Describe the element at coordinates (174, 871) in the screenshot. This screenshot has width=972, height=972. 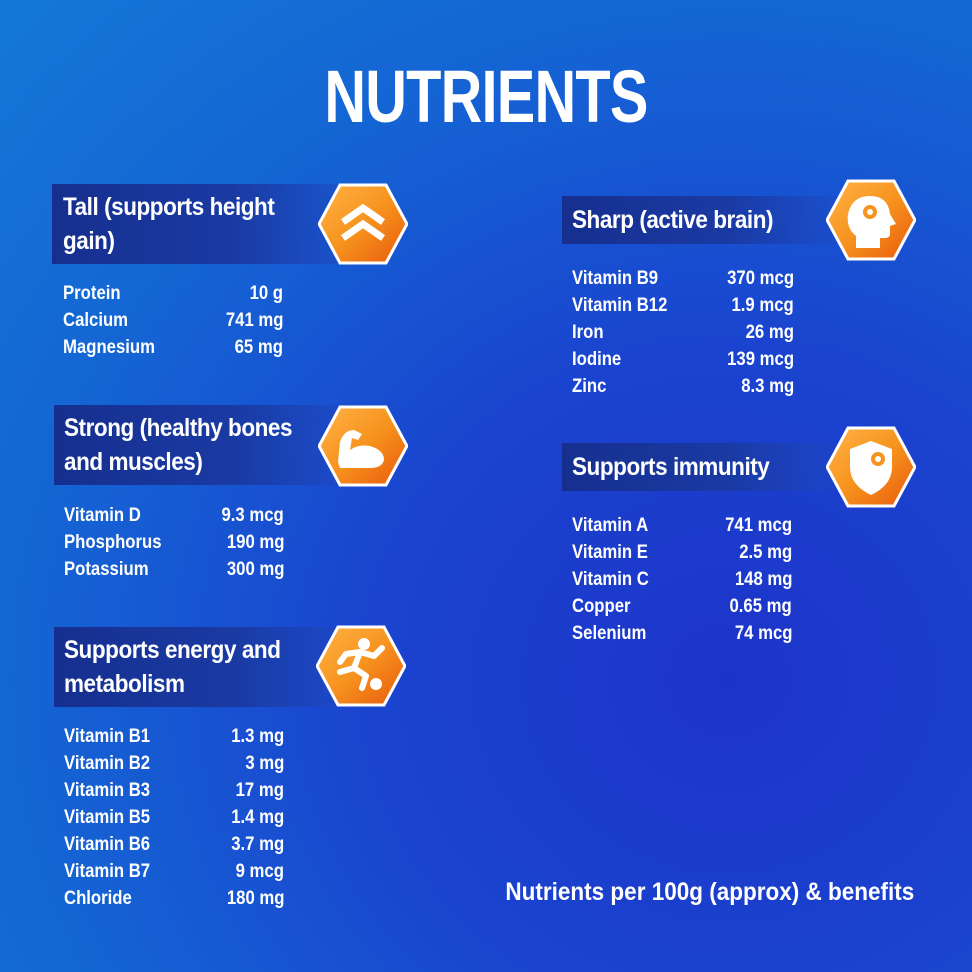
I see `nutrient-row: Vitamin B7 9 mcg` at that location.